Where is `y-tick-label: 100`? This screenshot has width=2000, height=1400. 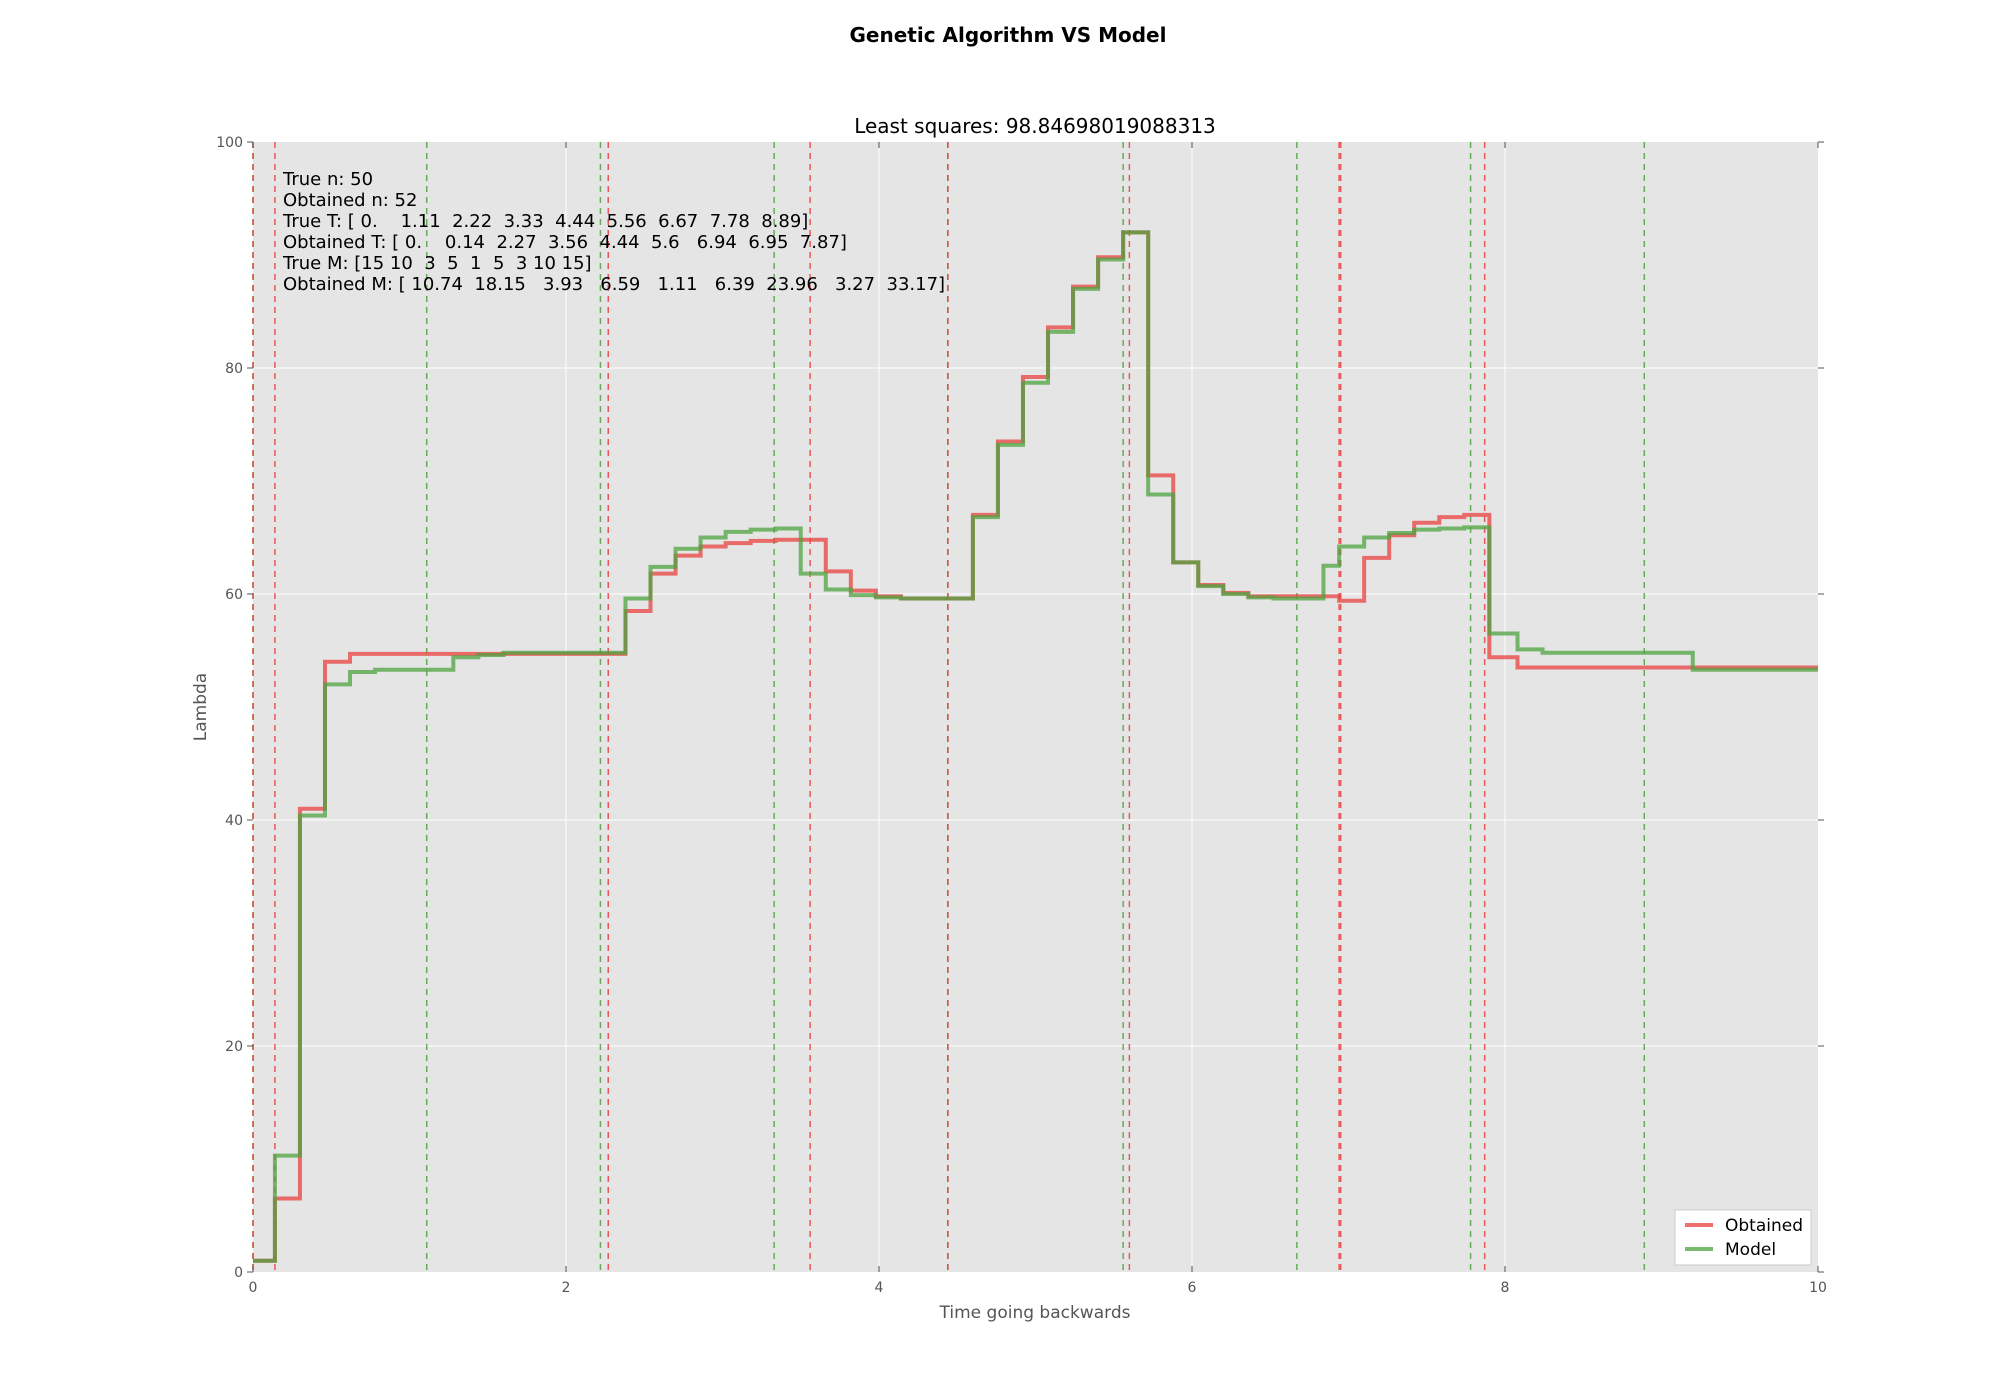 y-tick-label: 100 is located at coordinates (229, 143).